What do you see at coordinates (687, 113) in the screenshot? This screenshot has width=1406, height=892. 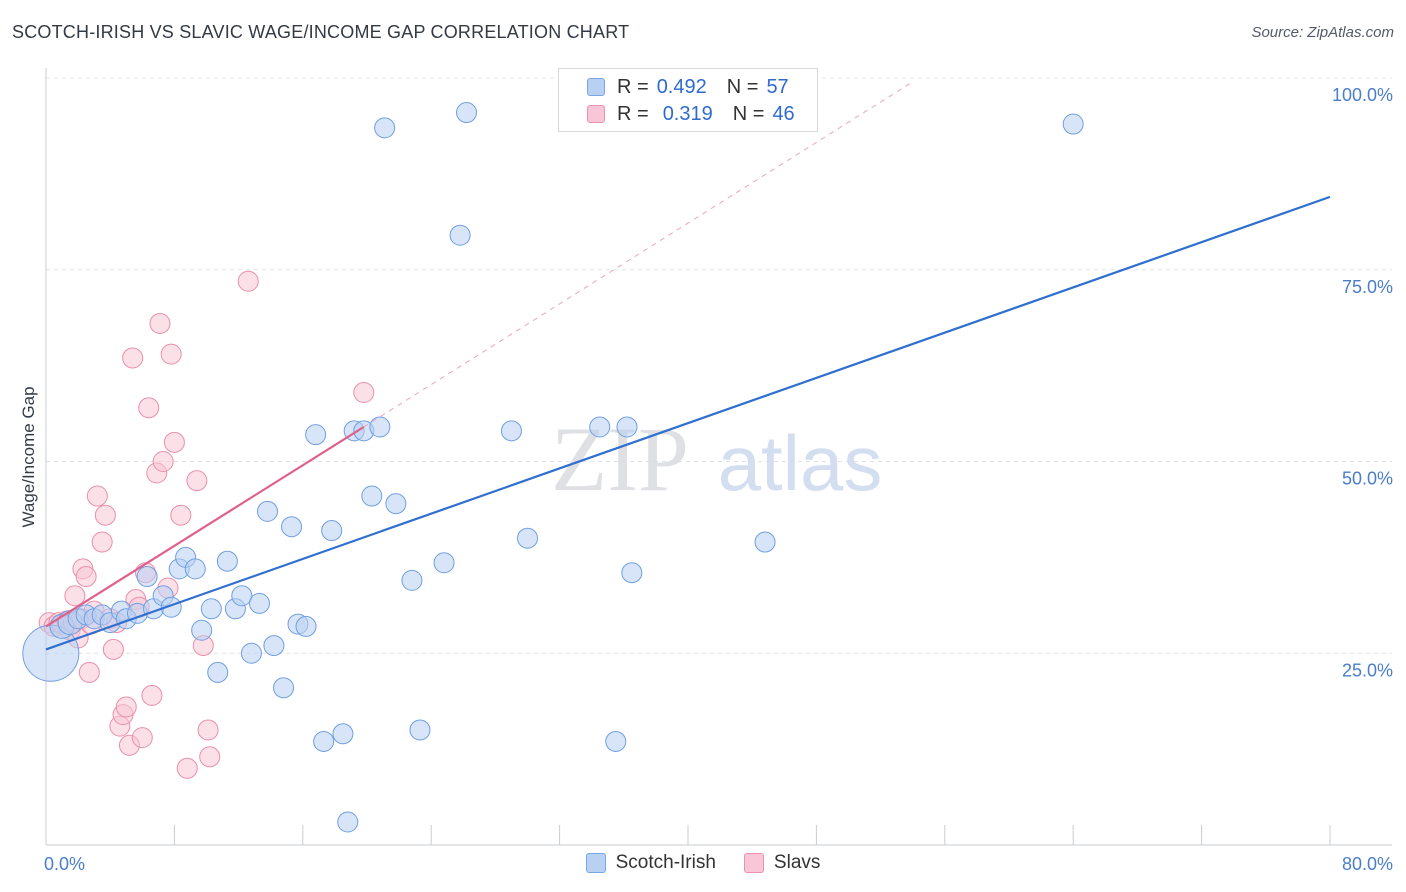 I see `legend-r-value: 0.319` at bounding box center [687, 113].